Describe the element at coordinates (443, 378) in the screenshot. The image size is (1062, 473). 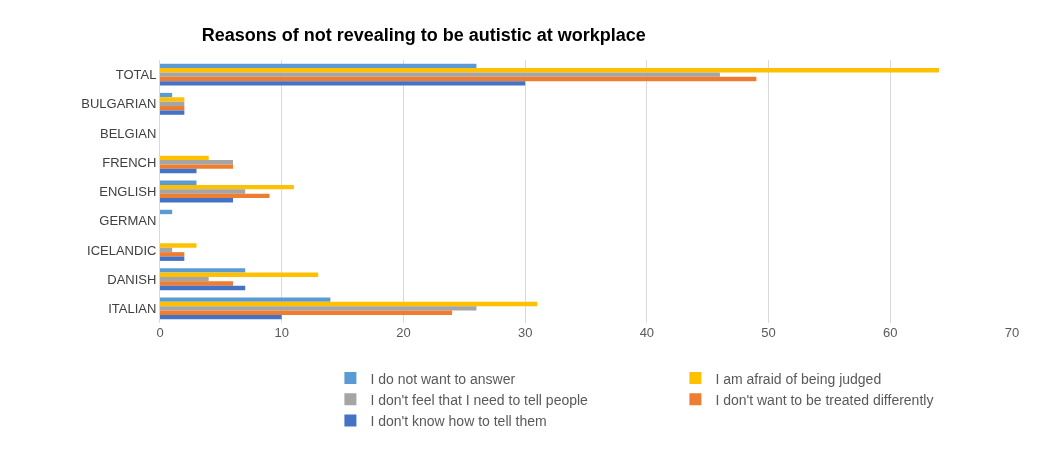
I see `legend-label: I do not want to answer` at that location.